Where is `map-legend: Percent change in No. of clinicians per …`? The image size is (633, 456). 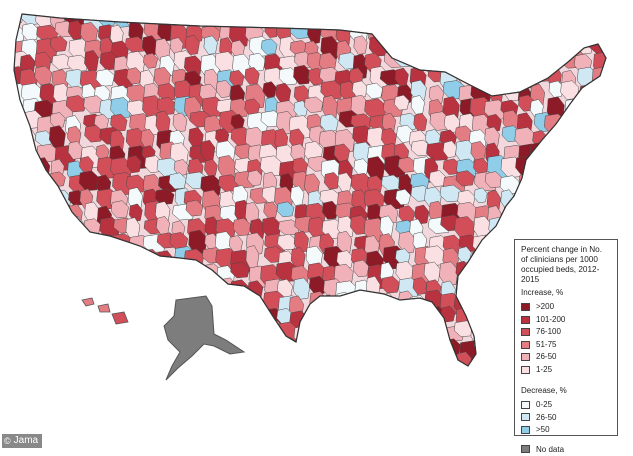 map-legend: Percent change in No. of clinicians per … is located at coordinates (566, 346).